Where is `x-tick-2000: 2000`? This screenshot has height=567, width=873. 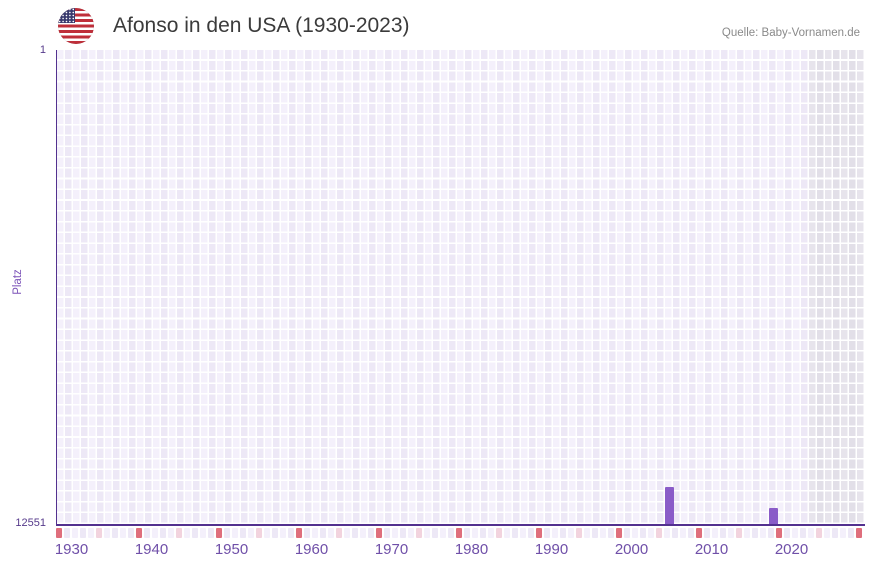 x-tick-2000: 2000 is located at coordinates (631, 549).